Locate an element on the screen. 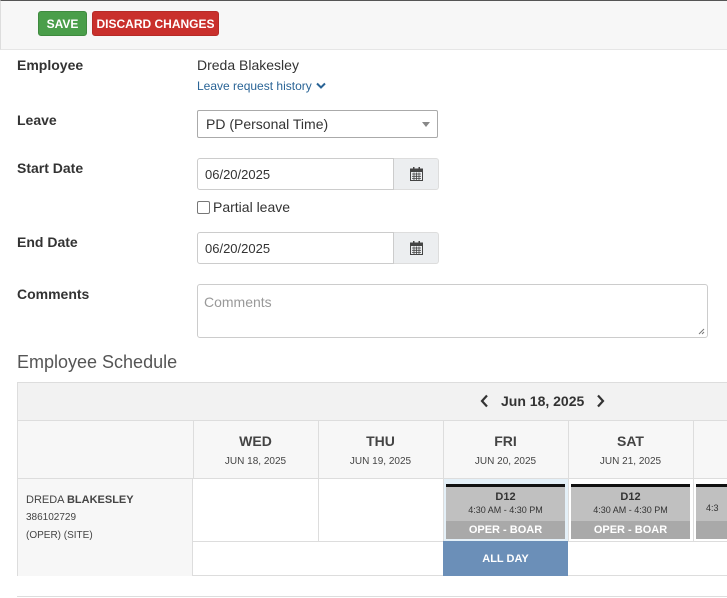 Image resolution: width=727 pixels, height=598 pixels. end-date-label: End Date is located at coordinates (47, 242).